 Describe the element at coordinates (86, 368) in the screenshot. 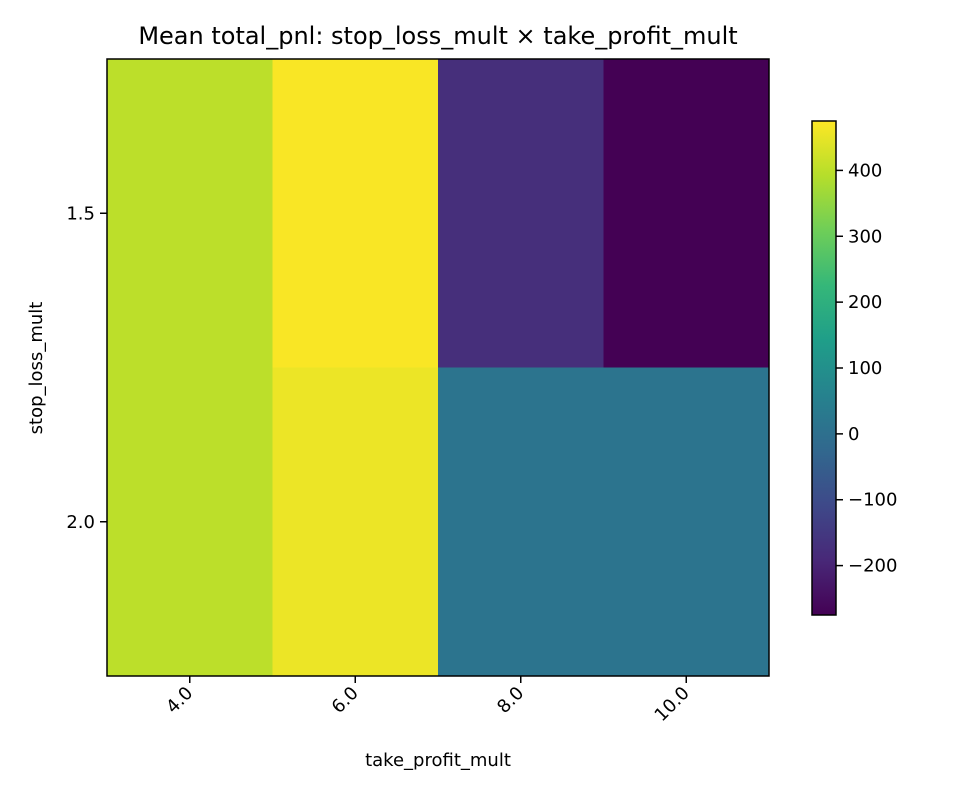

I see `y-axis: 1.5 2.0` at that location.